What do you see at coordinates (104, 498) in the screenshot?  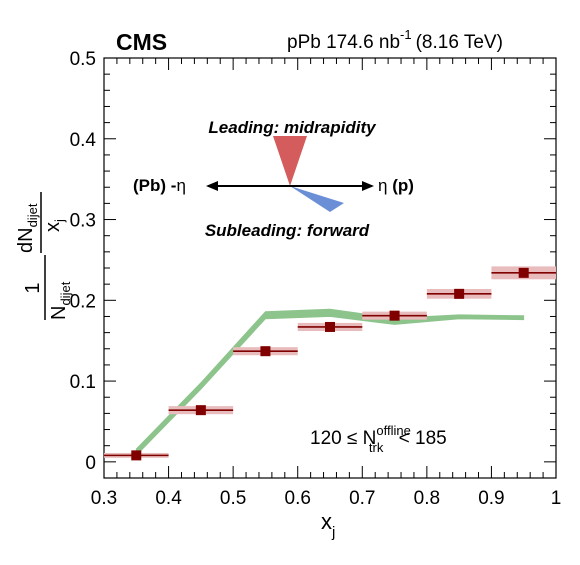 I see `x-tick-label: 0.3` at bounding box center [104, 498].